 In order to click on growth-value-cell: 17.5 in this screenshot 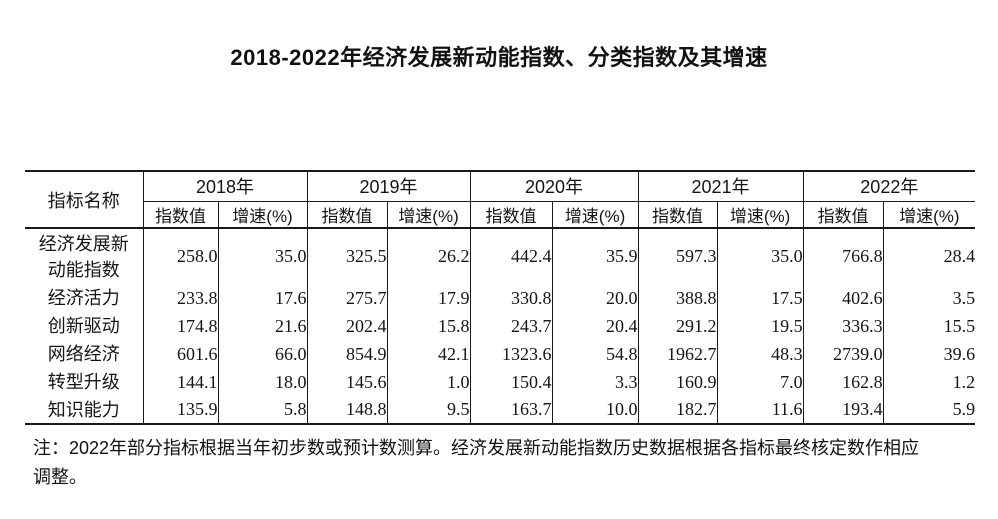, I will do `click(760, 298)`.